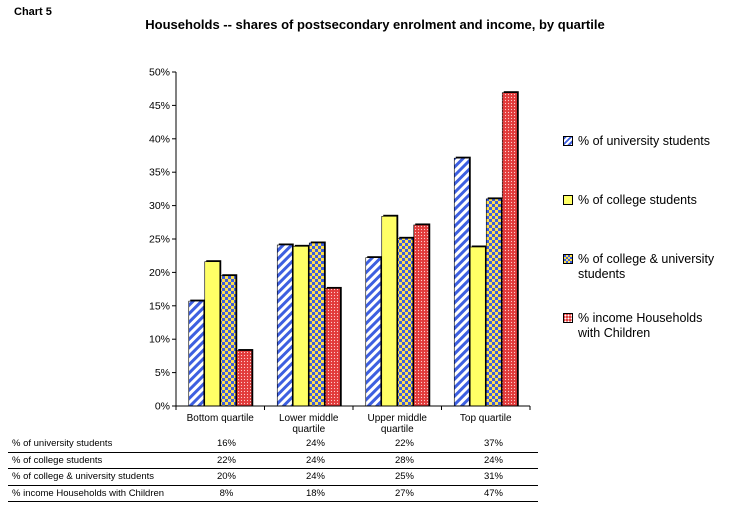  Describe the element at coordinates (226, 493) in the screenshot. I see `table-cell: 8%` at that location.